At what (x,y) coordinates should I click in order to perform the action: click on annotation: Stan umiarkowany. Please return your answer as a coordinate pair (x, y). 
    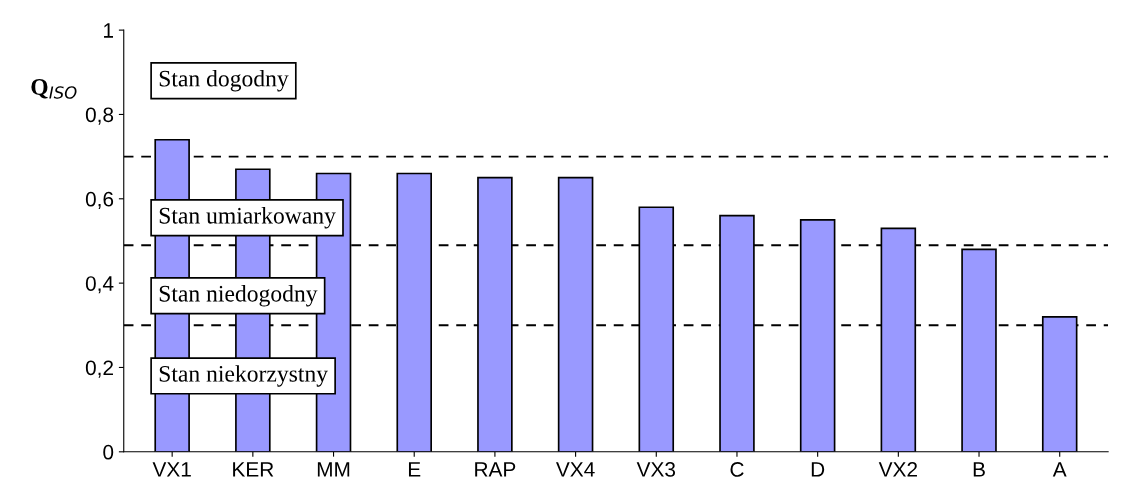
    Looking at the image, I should click on (247, 218).